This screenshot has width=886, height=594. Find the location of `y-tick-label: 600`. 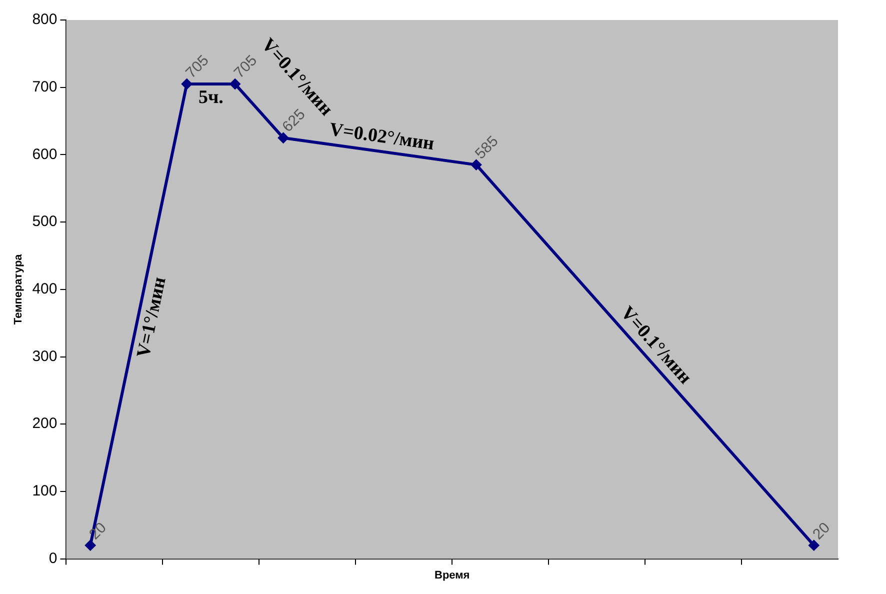

y-tick-label: 600 is located at coordinates (45, 154).